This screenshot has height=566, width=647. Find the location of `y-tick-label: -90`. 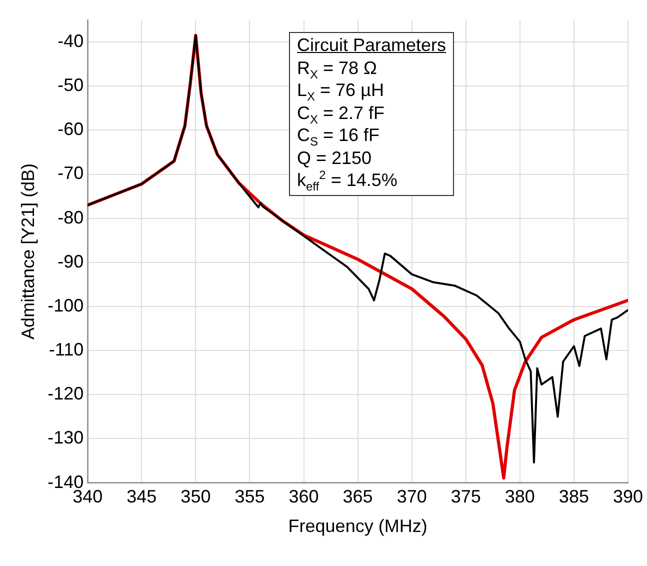

y-tick-label: -90 is located at coordinates (71, 261).